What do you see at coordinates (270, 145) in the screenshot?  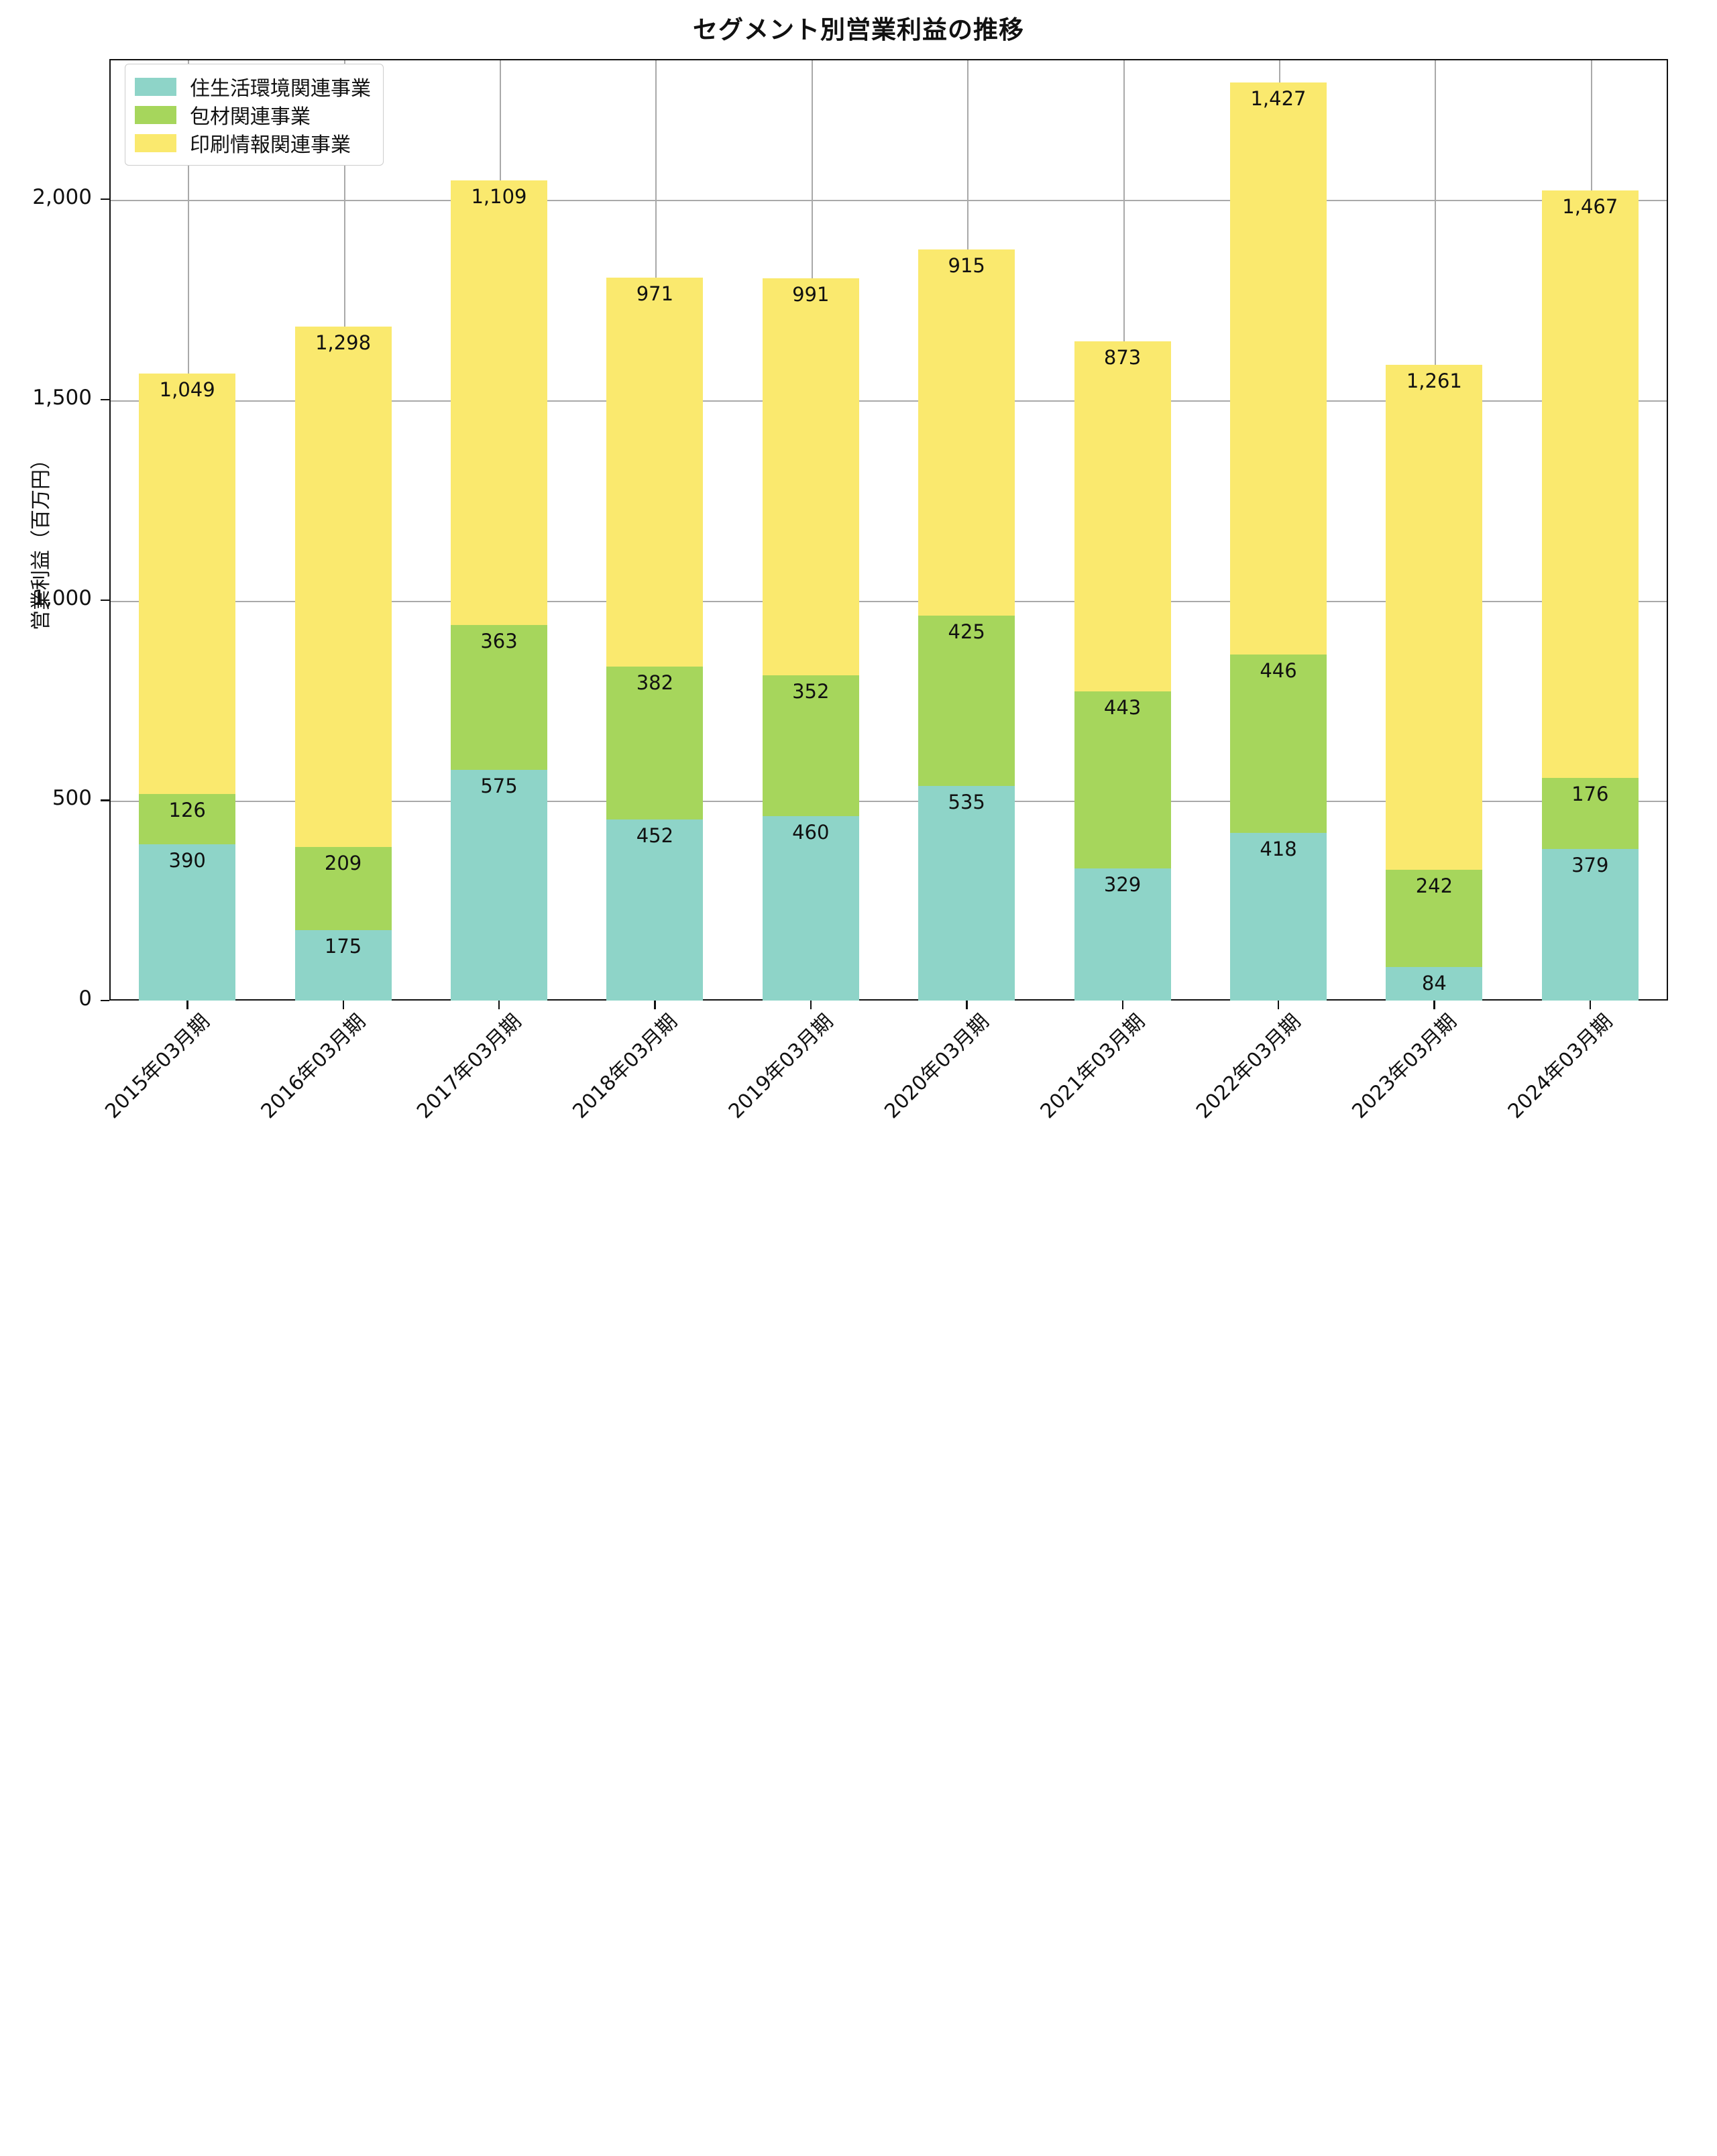 I see `legend-label: 印刷情報関連事業` at bounding box center [270, 145].